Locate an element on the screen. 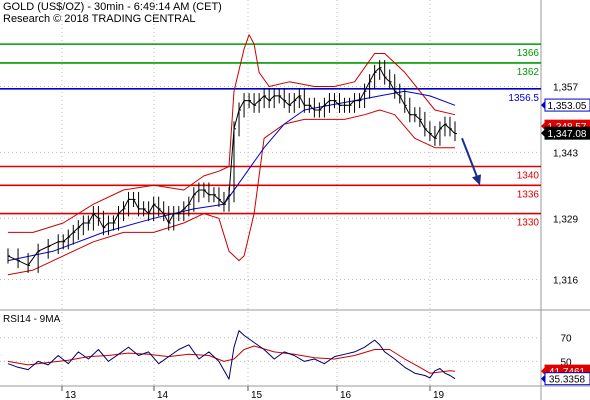 The image size is (590, 400). forecast-arrow-head is located at coordinates (476, 180).